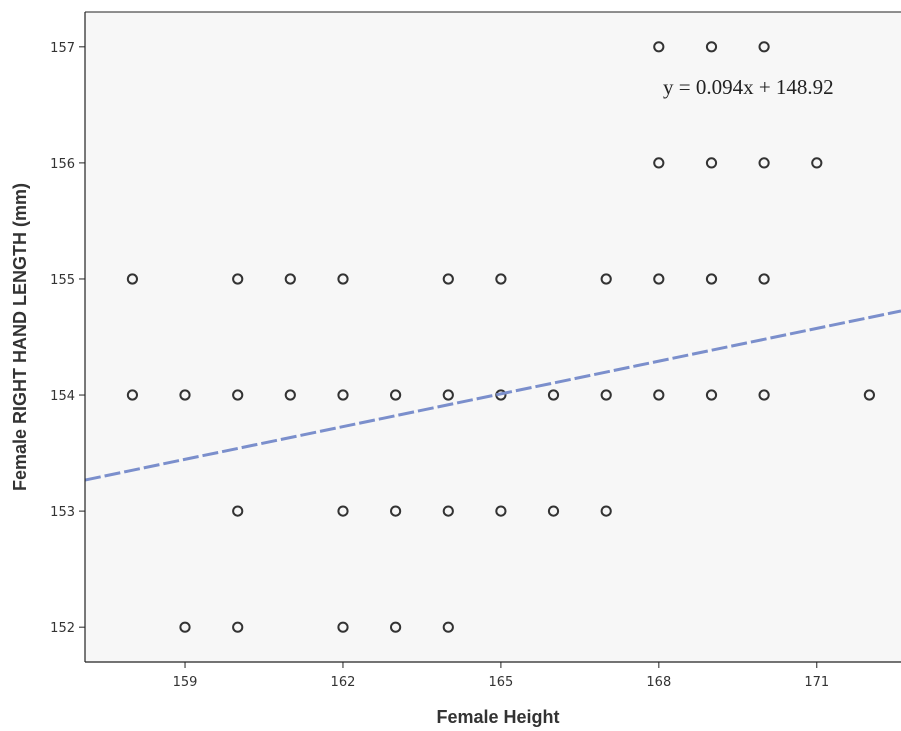 The image size is (901, 731). Describe the element at coordinates (185, 682) in the screenshot. I see `x-tick-label: 159` at that location.